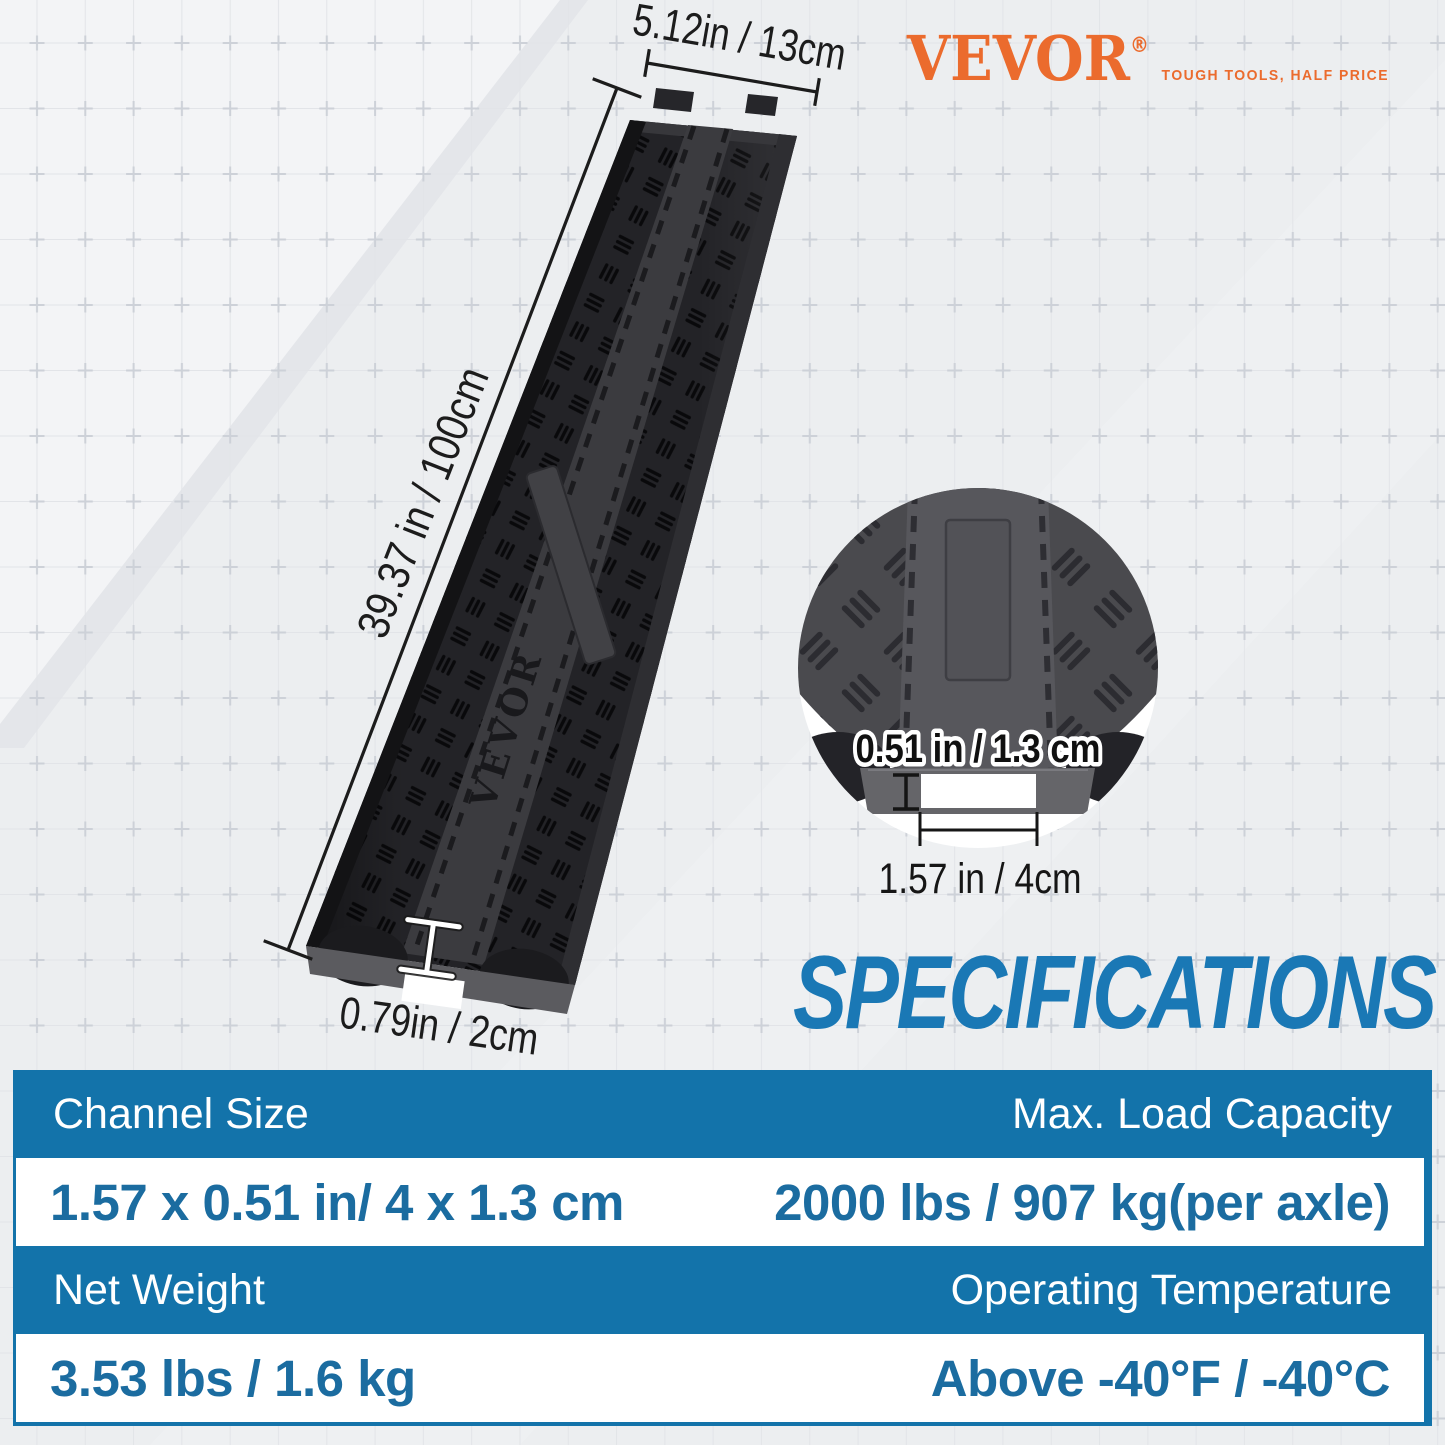 The height and width of the screenshot is (1445, 1445). I want to click on ramp-right-bevel, so click(677, 559).